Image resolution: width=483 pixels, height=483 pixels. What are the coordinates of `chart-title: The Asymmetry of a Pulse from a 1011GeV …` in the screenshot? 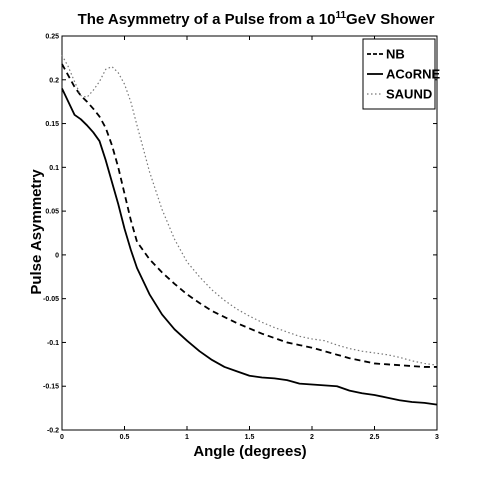 It's located at (256, 19).